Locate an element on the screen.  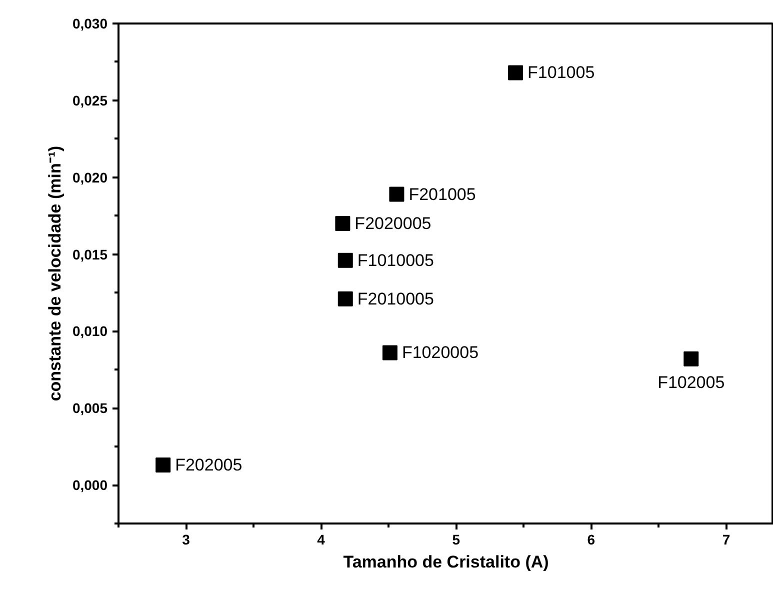
x-tick-label: 7 is located at coordinates (726, 540).